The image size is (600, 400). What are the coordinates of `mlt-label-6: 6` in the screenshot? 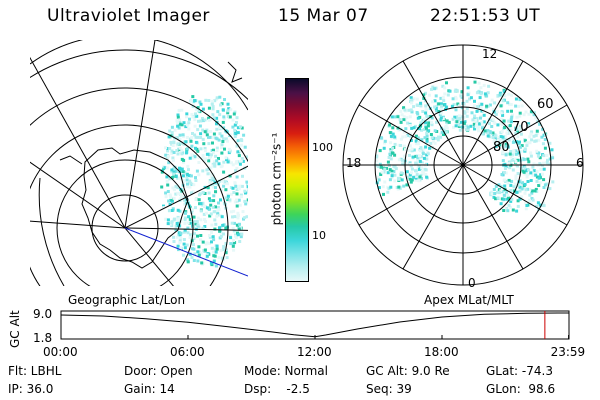 It's located at (580, 163).